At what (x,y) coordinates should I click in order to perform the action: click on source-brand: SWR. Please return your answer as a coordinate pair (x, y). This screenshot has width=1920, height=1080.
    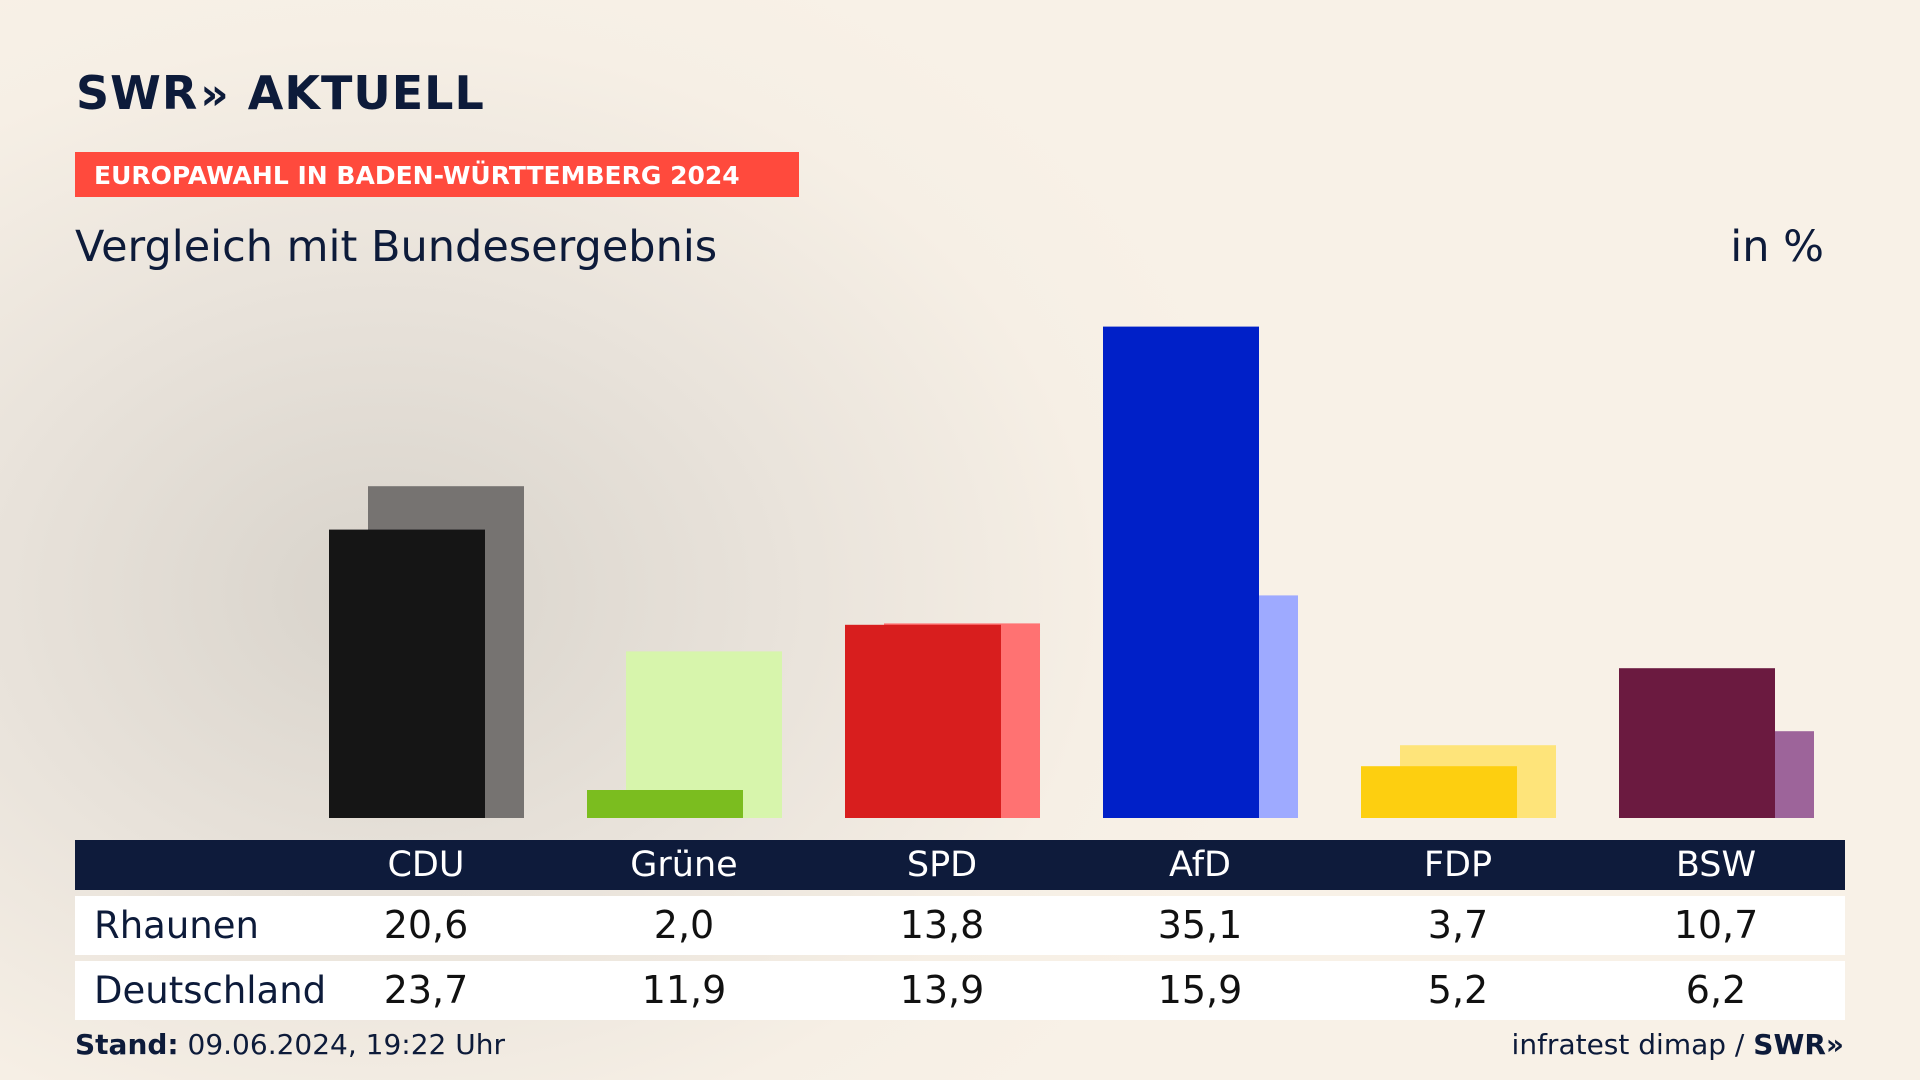
    Looking at the image, I should click on (1789, 1044).